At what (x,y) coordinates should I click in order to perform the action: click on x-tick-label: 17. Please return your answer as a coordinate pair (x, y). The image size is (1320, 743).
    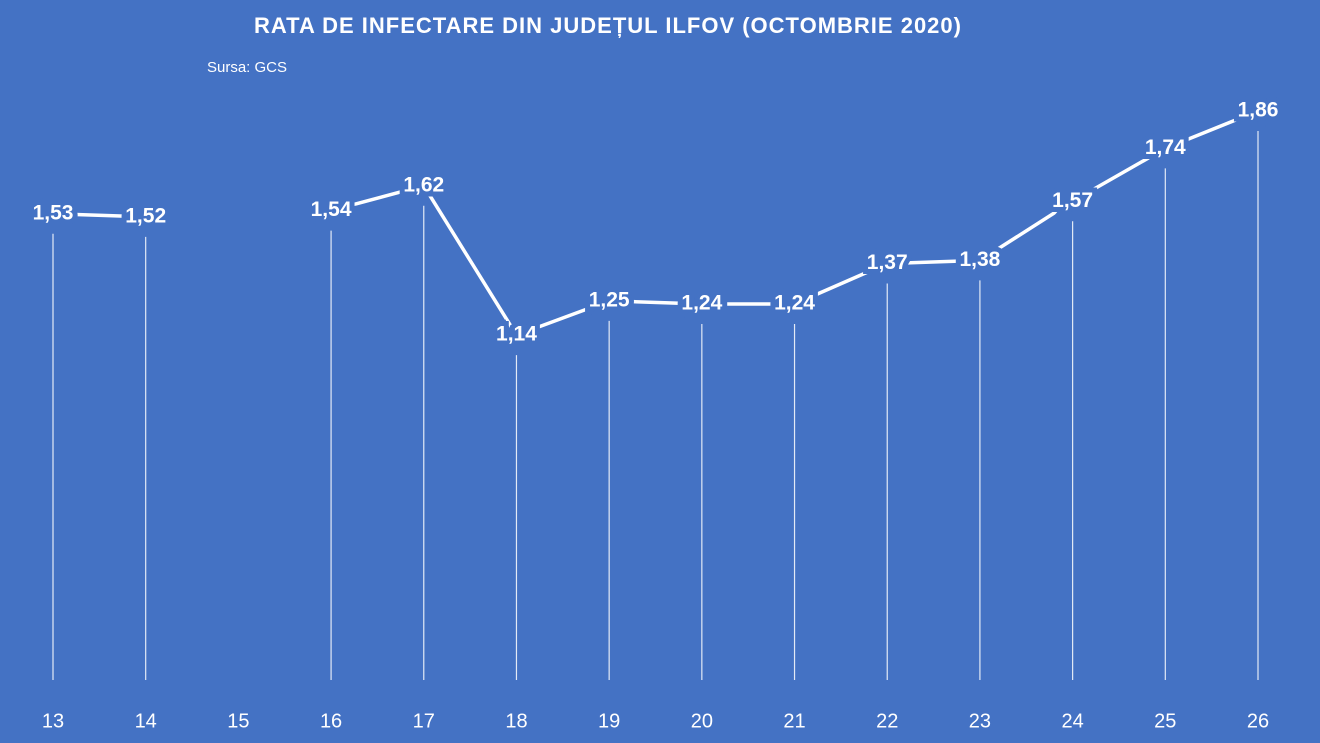
    Looking at the image, I should click on (424, 721).